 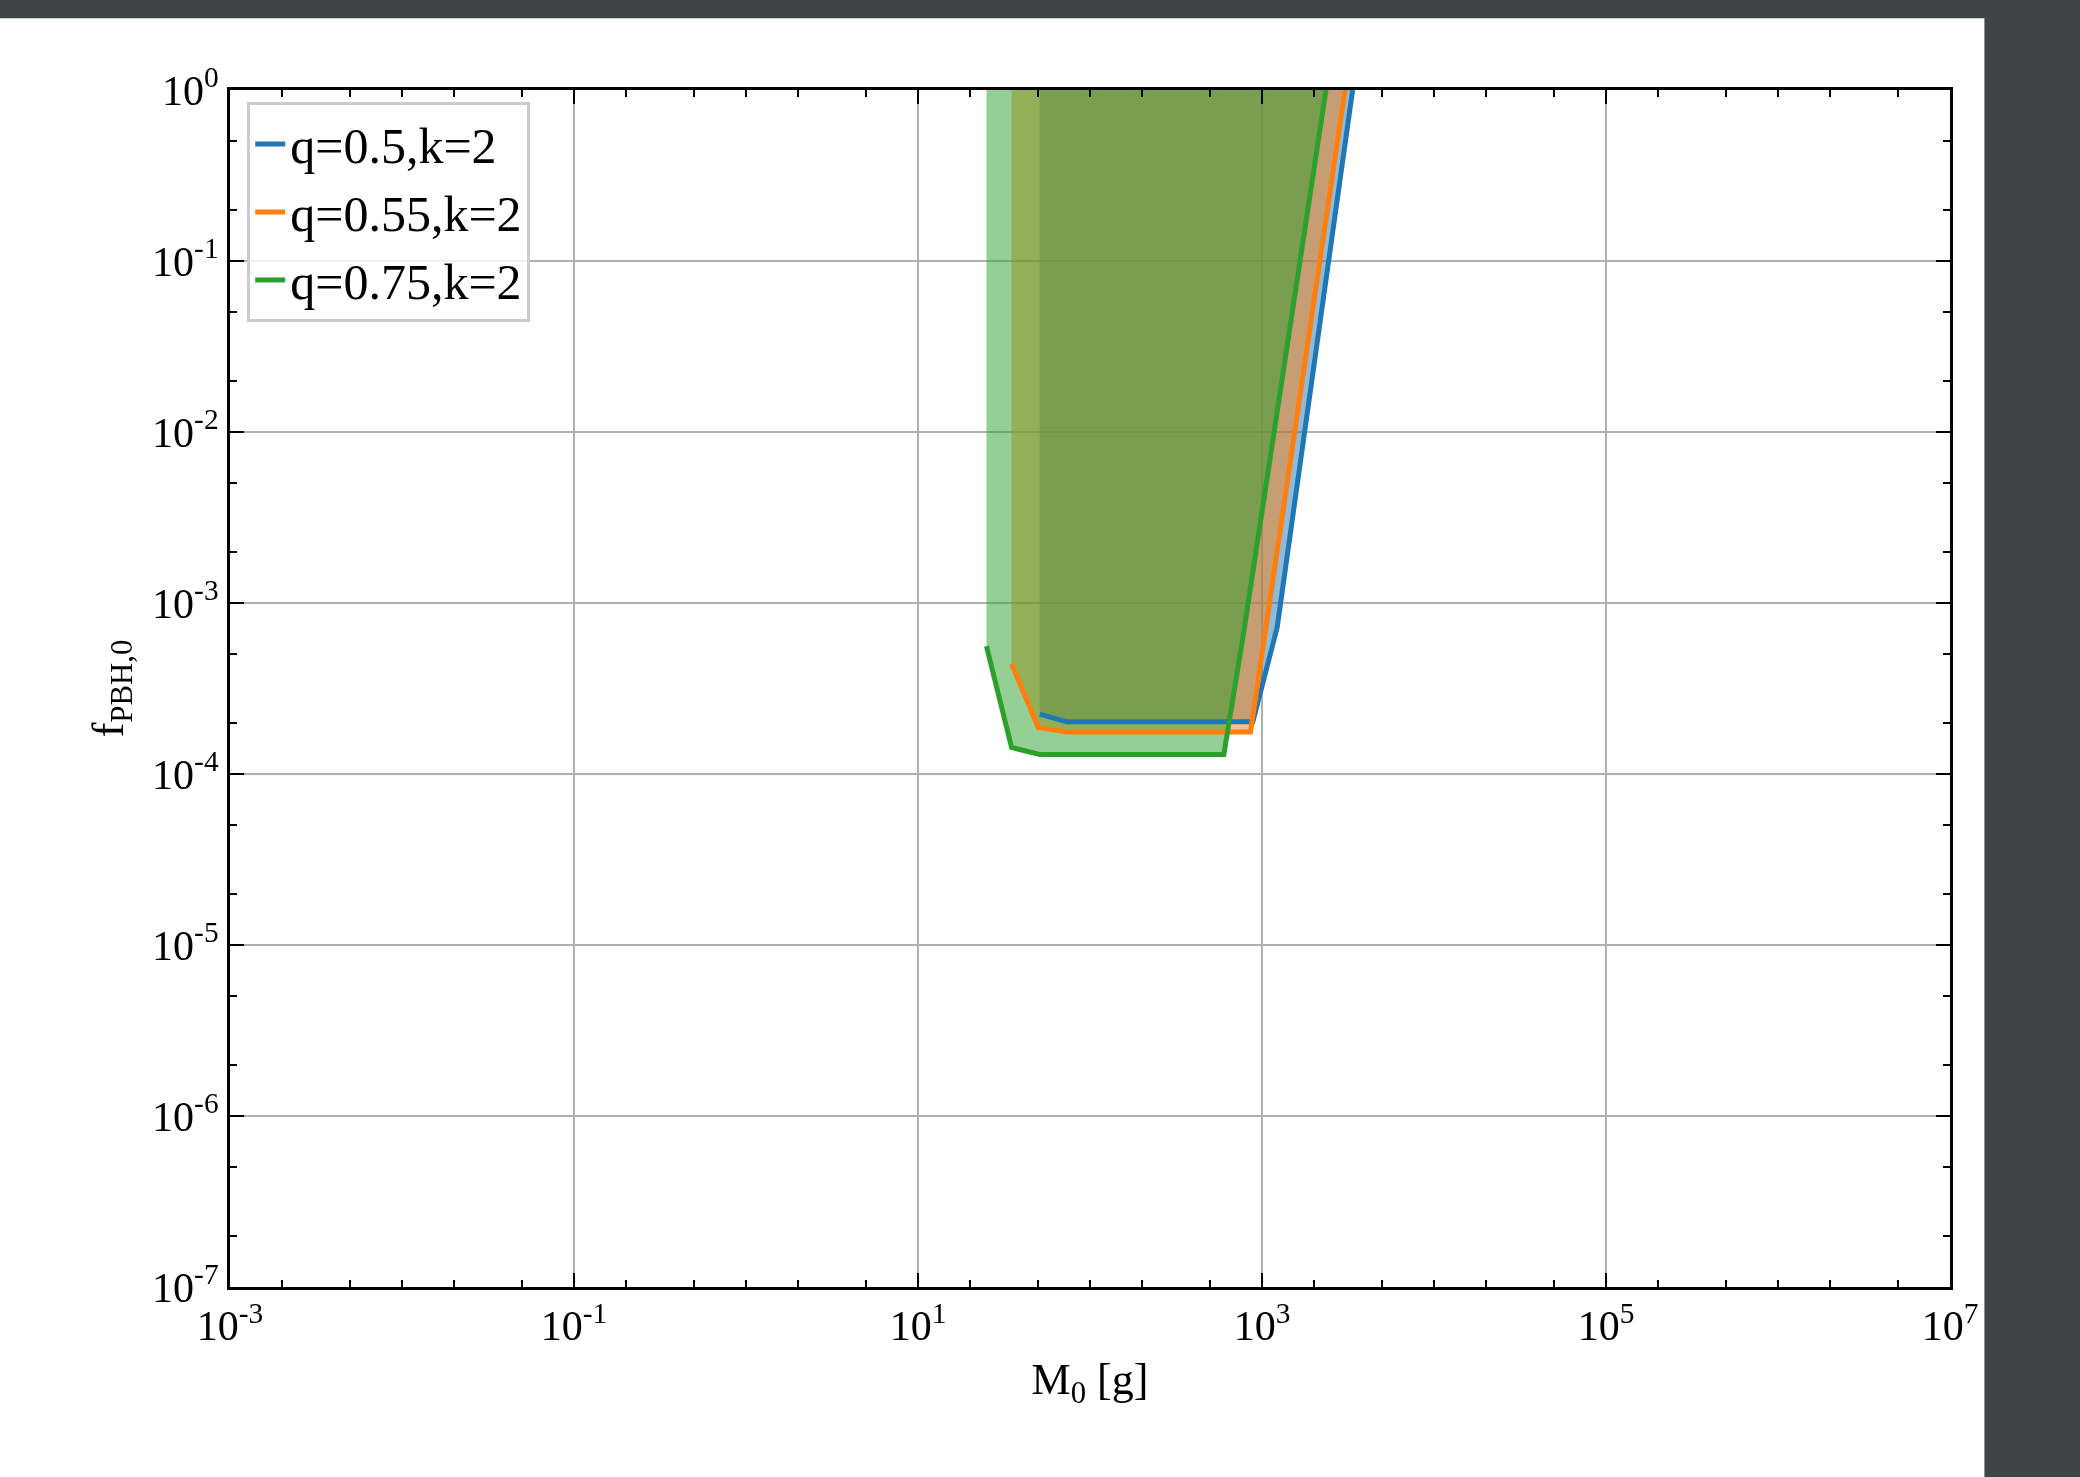 What do you see at coordinates (1606, 1323) in the screenshot?
I see `x-tick-label: 10$^{5}$` at bounding box center [1606, 1323].